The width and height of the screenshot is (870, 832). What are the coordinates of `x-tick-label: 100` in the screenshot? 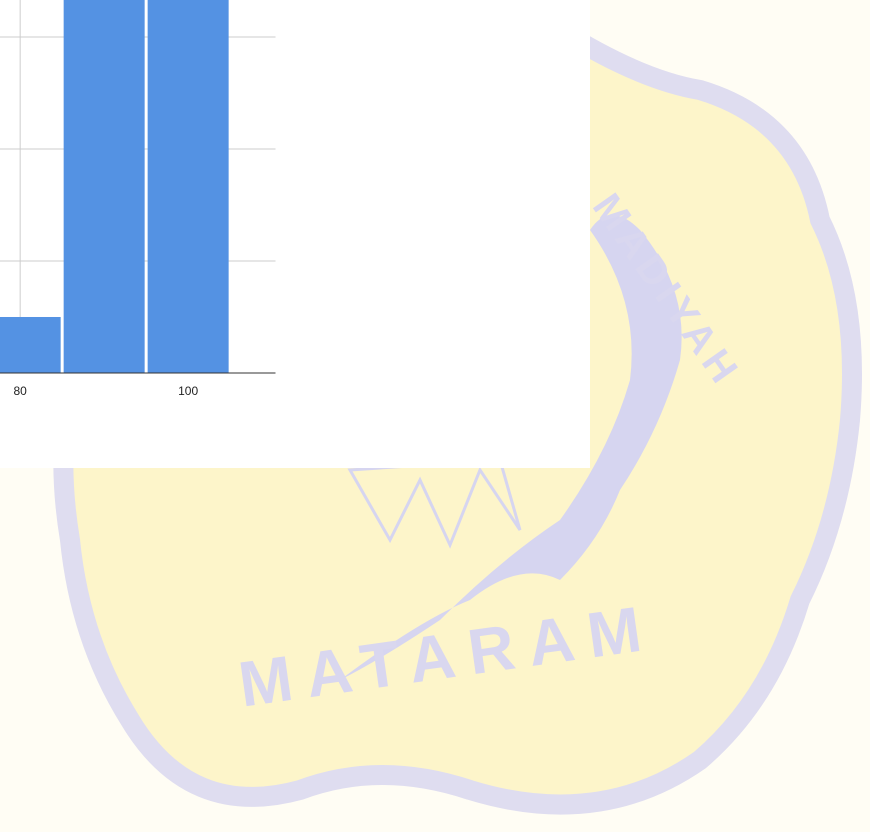 It's located at (188, 391).